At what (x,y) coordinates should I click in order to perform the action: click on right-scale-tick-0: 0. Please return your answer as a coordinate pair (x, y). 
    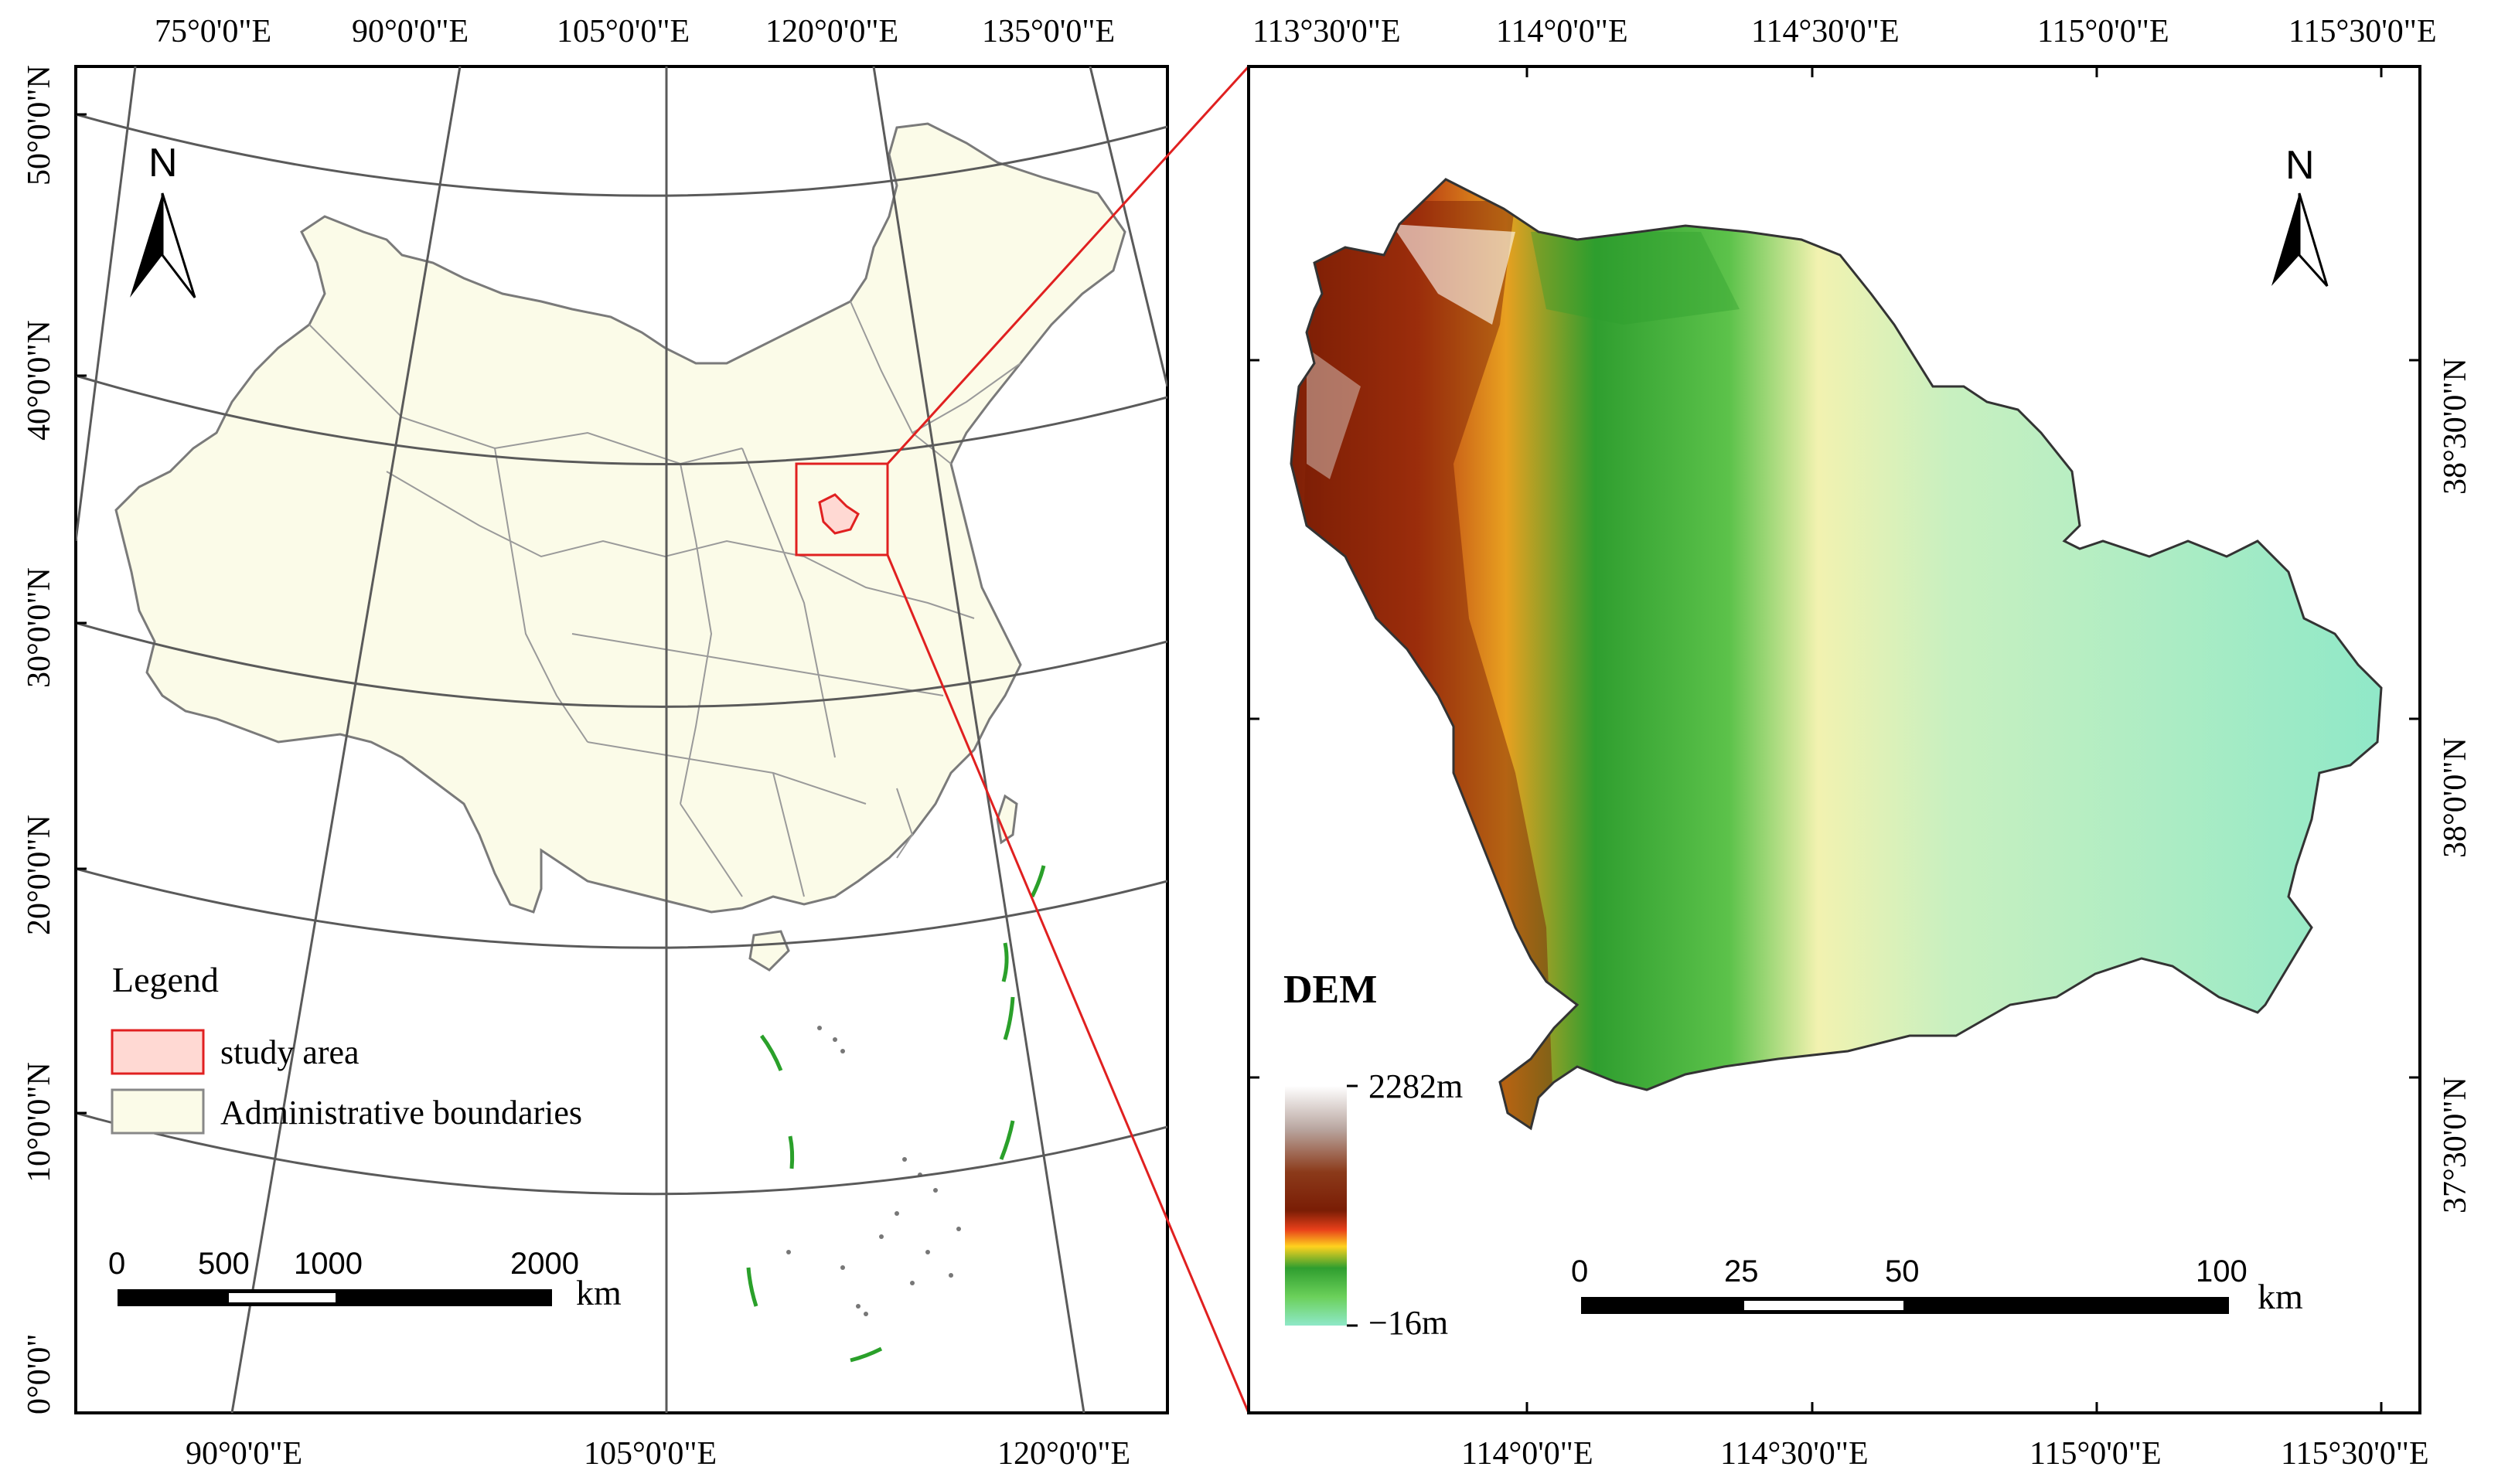
    Looking at the image, I should click on (1580, 1271).